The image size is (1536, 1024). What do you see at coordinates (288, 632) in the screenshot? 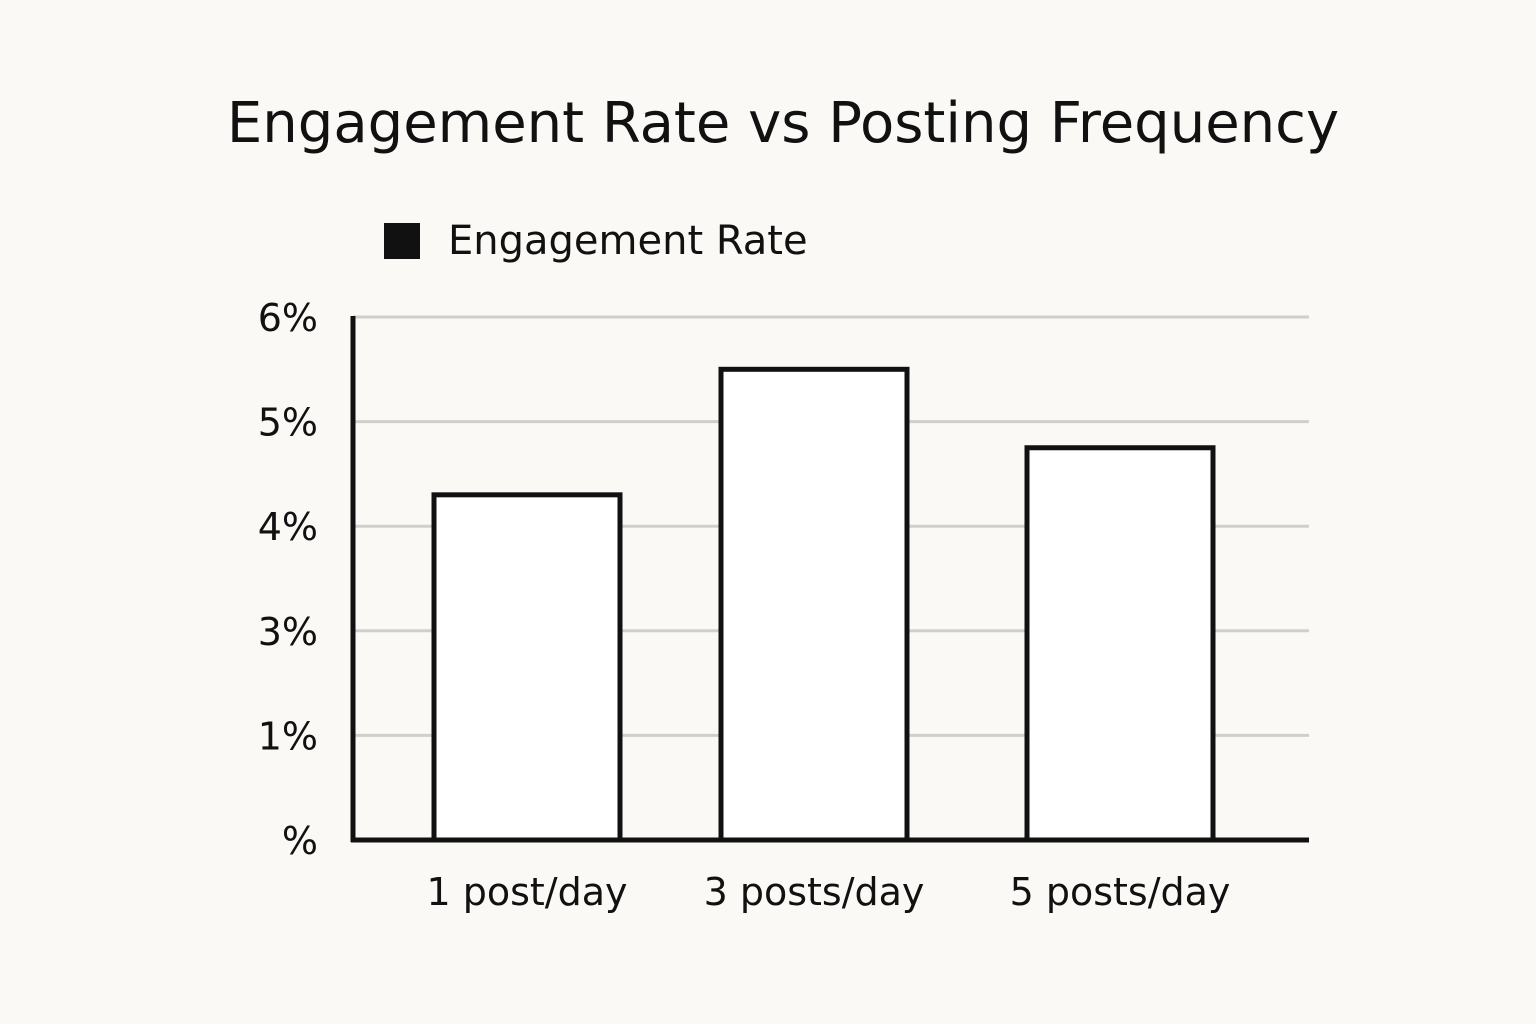
I see `y-tick-label: 3%` at bounding box center [288, 632].